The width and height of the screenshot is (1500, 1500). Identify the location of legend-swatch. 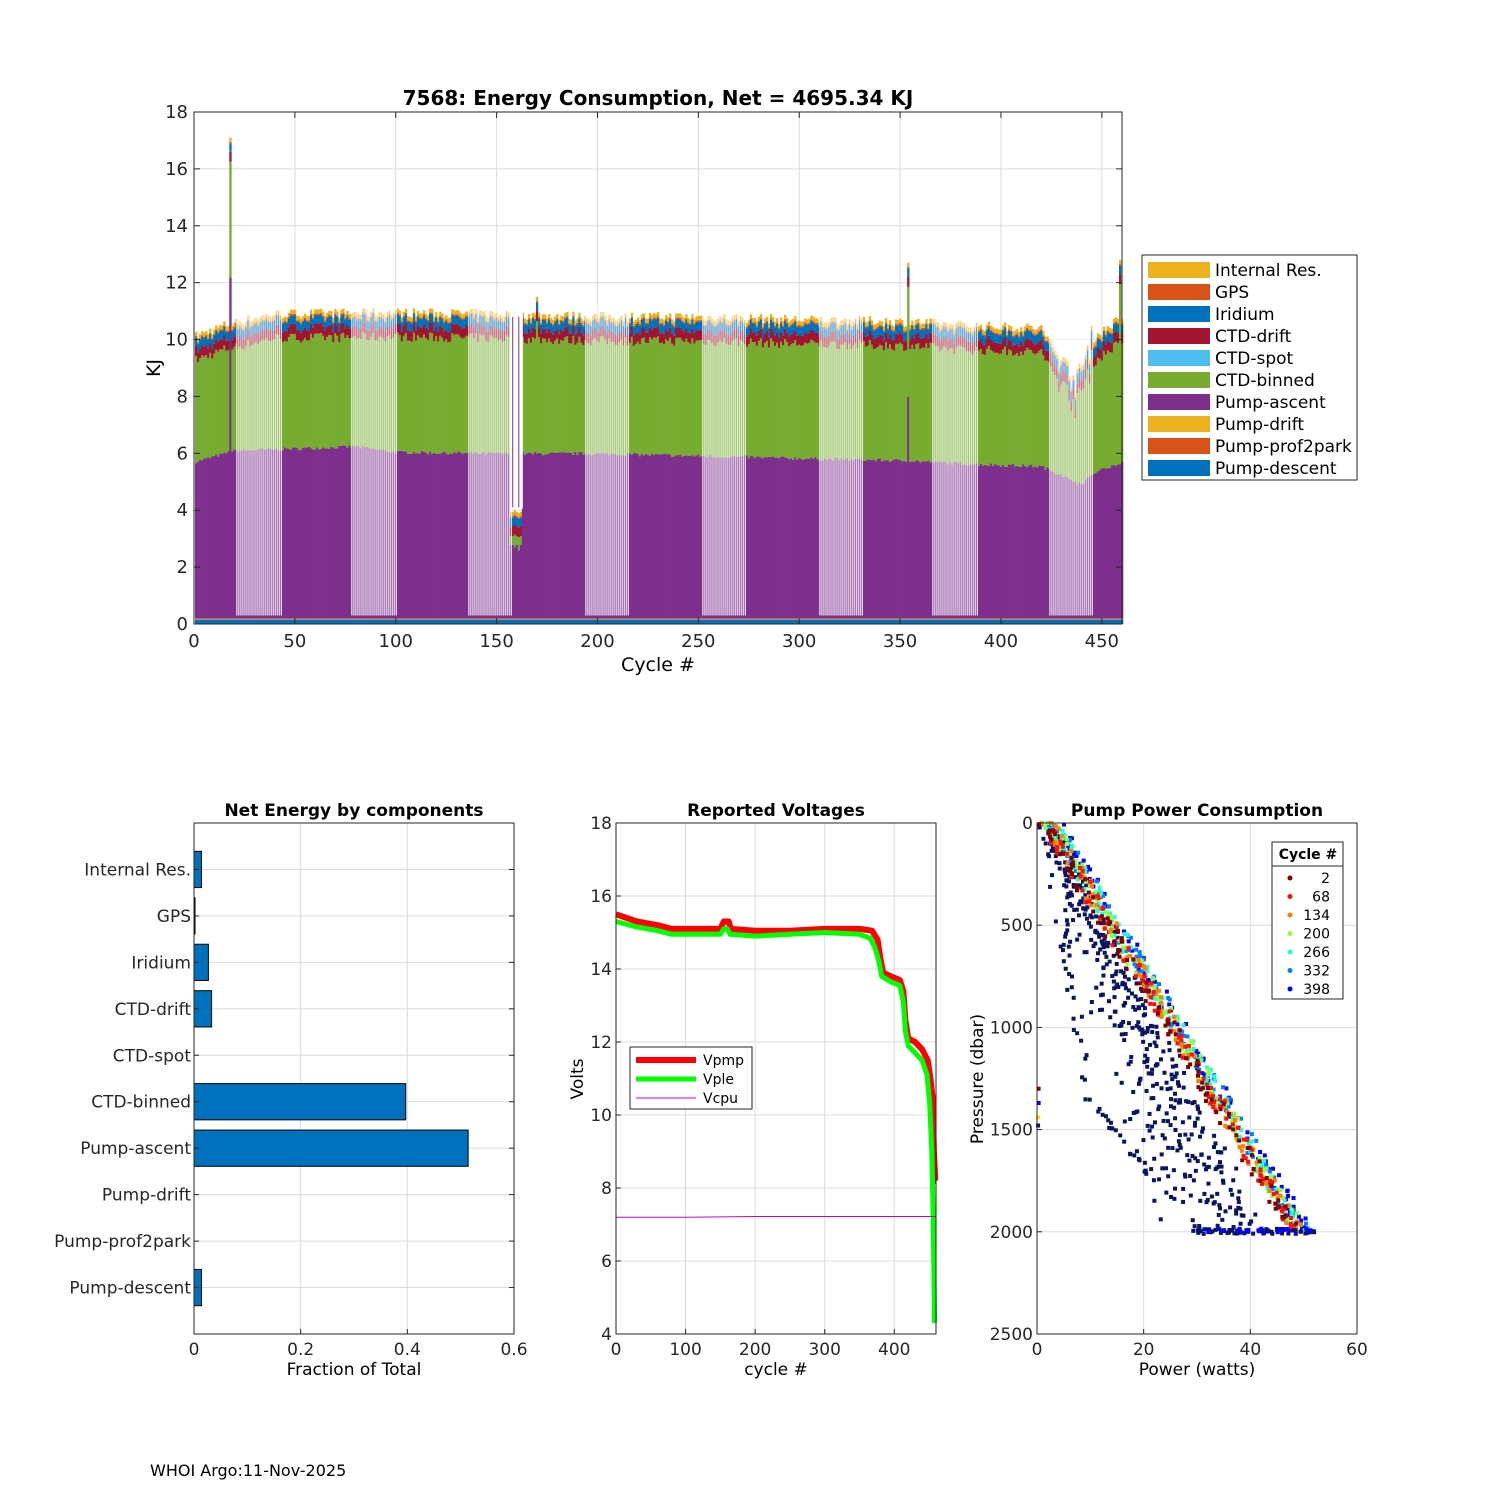
(1179, 402).